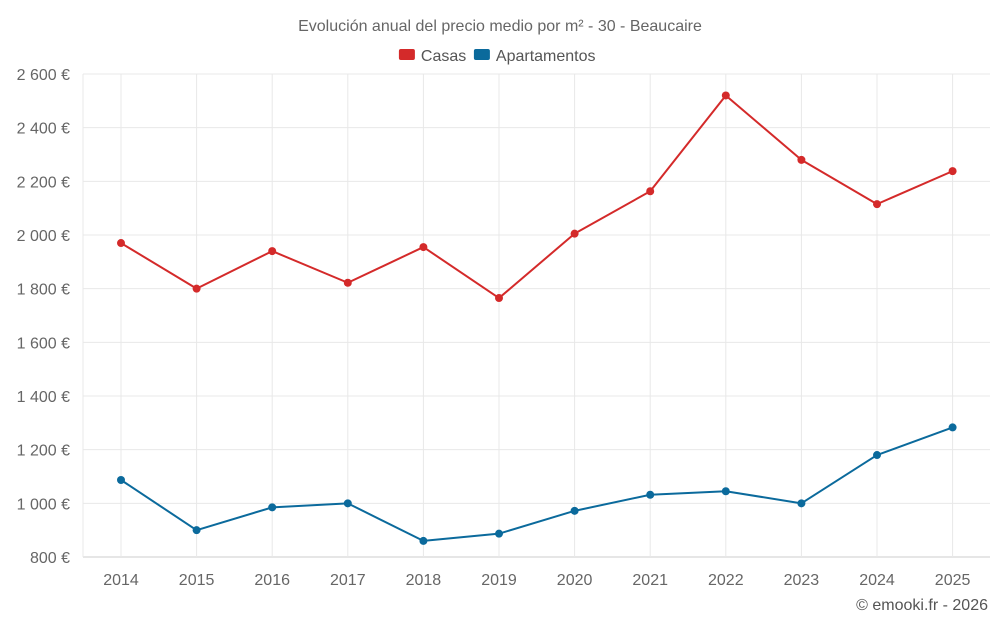 This screenshot has width=1000, height=625. Describe the element at coordinates (43, 129) in the screenshot. I see `y-tick-label: 2 400 €` at that location.